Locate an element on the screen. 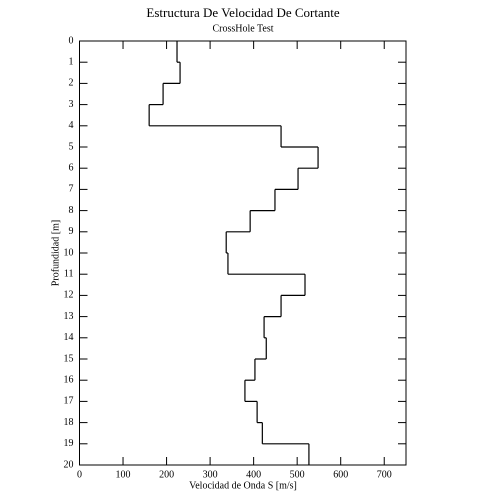 This screenshot has width=500, height=500. x-tick-label: 300 is located at coordinates (210, 474).